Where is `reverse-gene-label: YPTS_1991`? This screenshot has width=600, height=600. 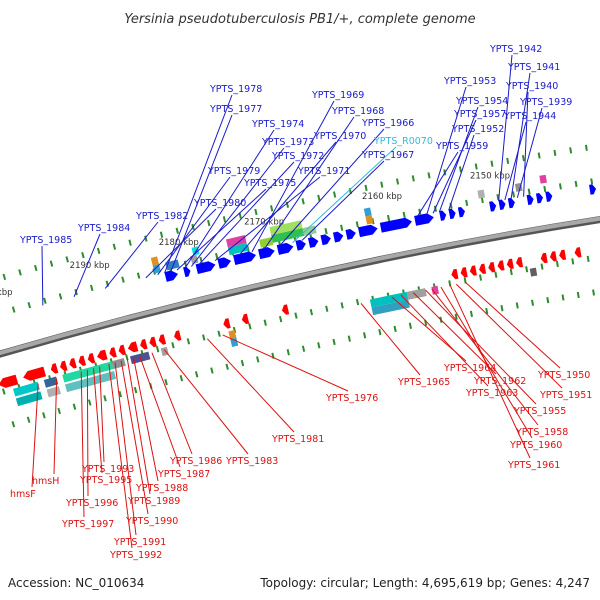 reverse-gene-label: YPTS_1991 is located at coordinates (139, 542).